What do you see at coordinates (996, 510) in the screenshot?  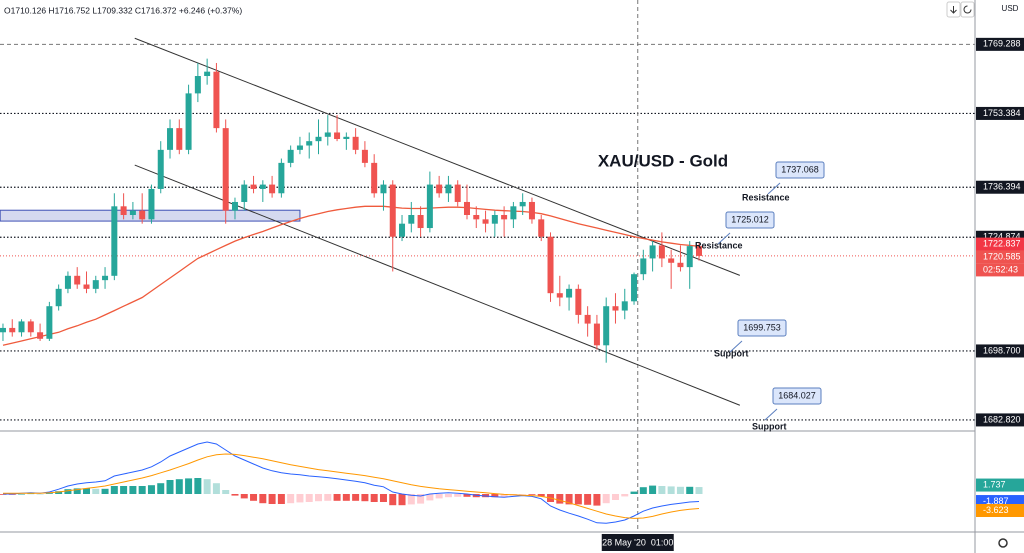 I see `macd-value: -3.623` at bounding box center [996, 510].